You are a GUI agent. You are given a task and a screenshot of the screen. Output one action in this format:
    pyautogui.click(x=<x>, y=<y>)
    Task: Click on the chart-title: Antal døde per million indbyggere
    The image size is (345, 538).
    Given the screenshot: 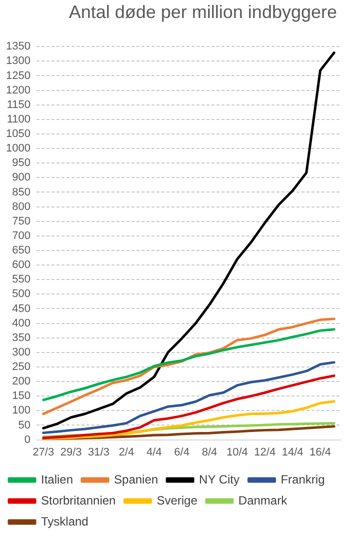 What is the action you would take?
    pyautogui.click(x=202, y=12)
    